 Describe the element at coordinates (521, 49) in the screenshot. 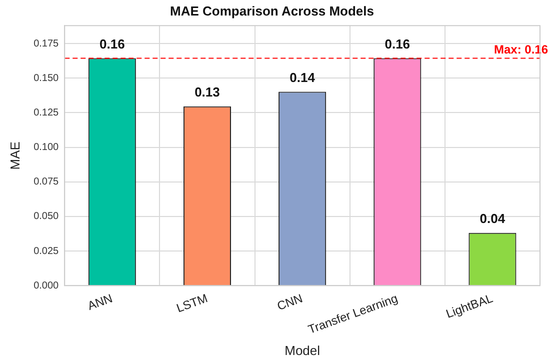

I see `ref-line-label: Max: 0.16` at that location.